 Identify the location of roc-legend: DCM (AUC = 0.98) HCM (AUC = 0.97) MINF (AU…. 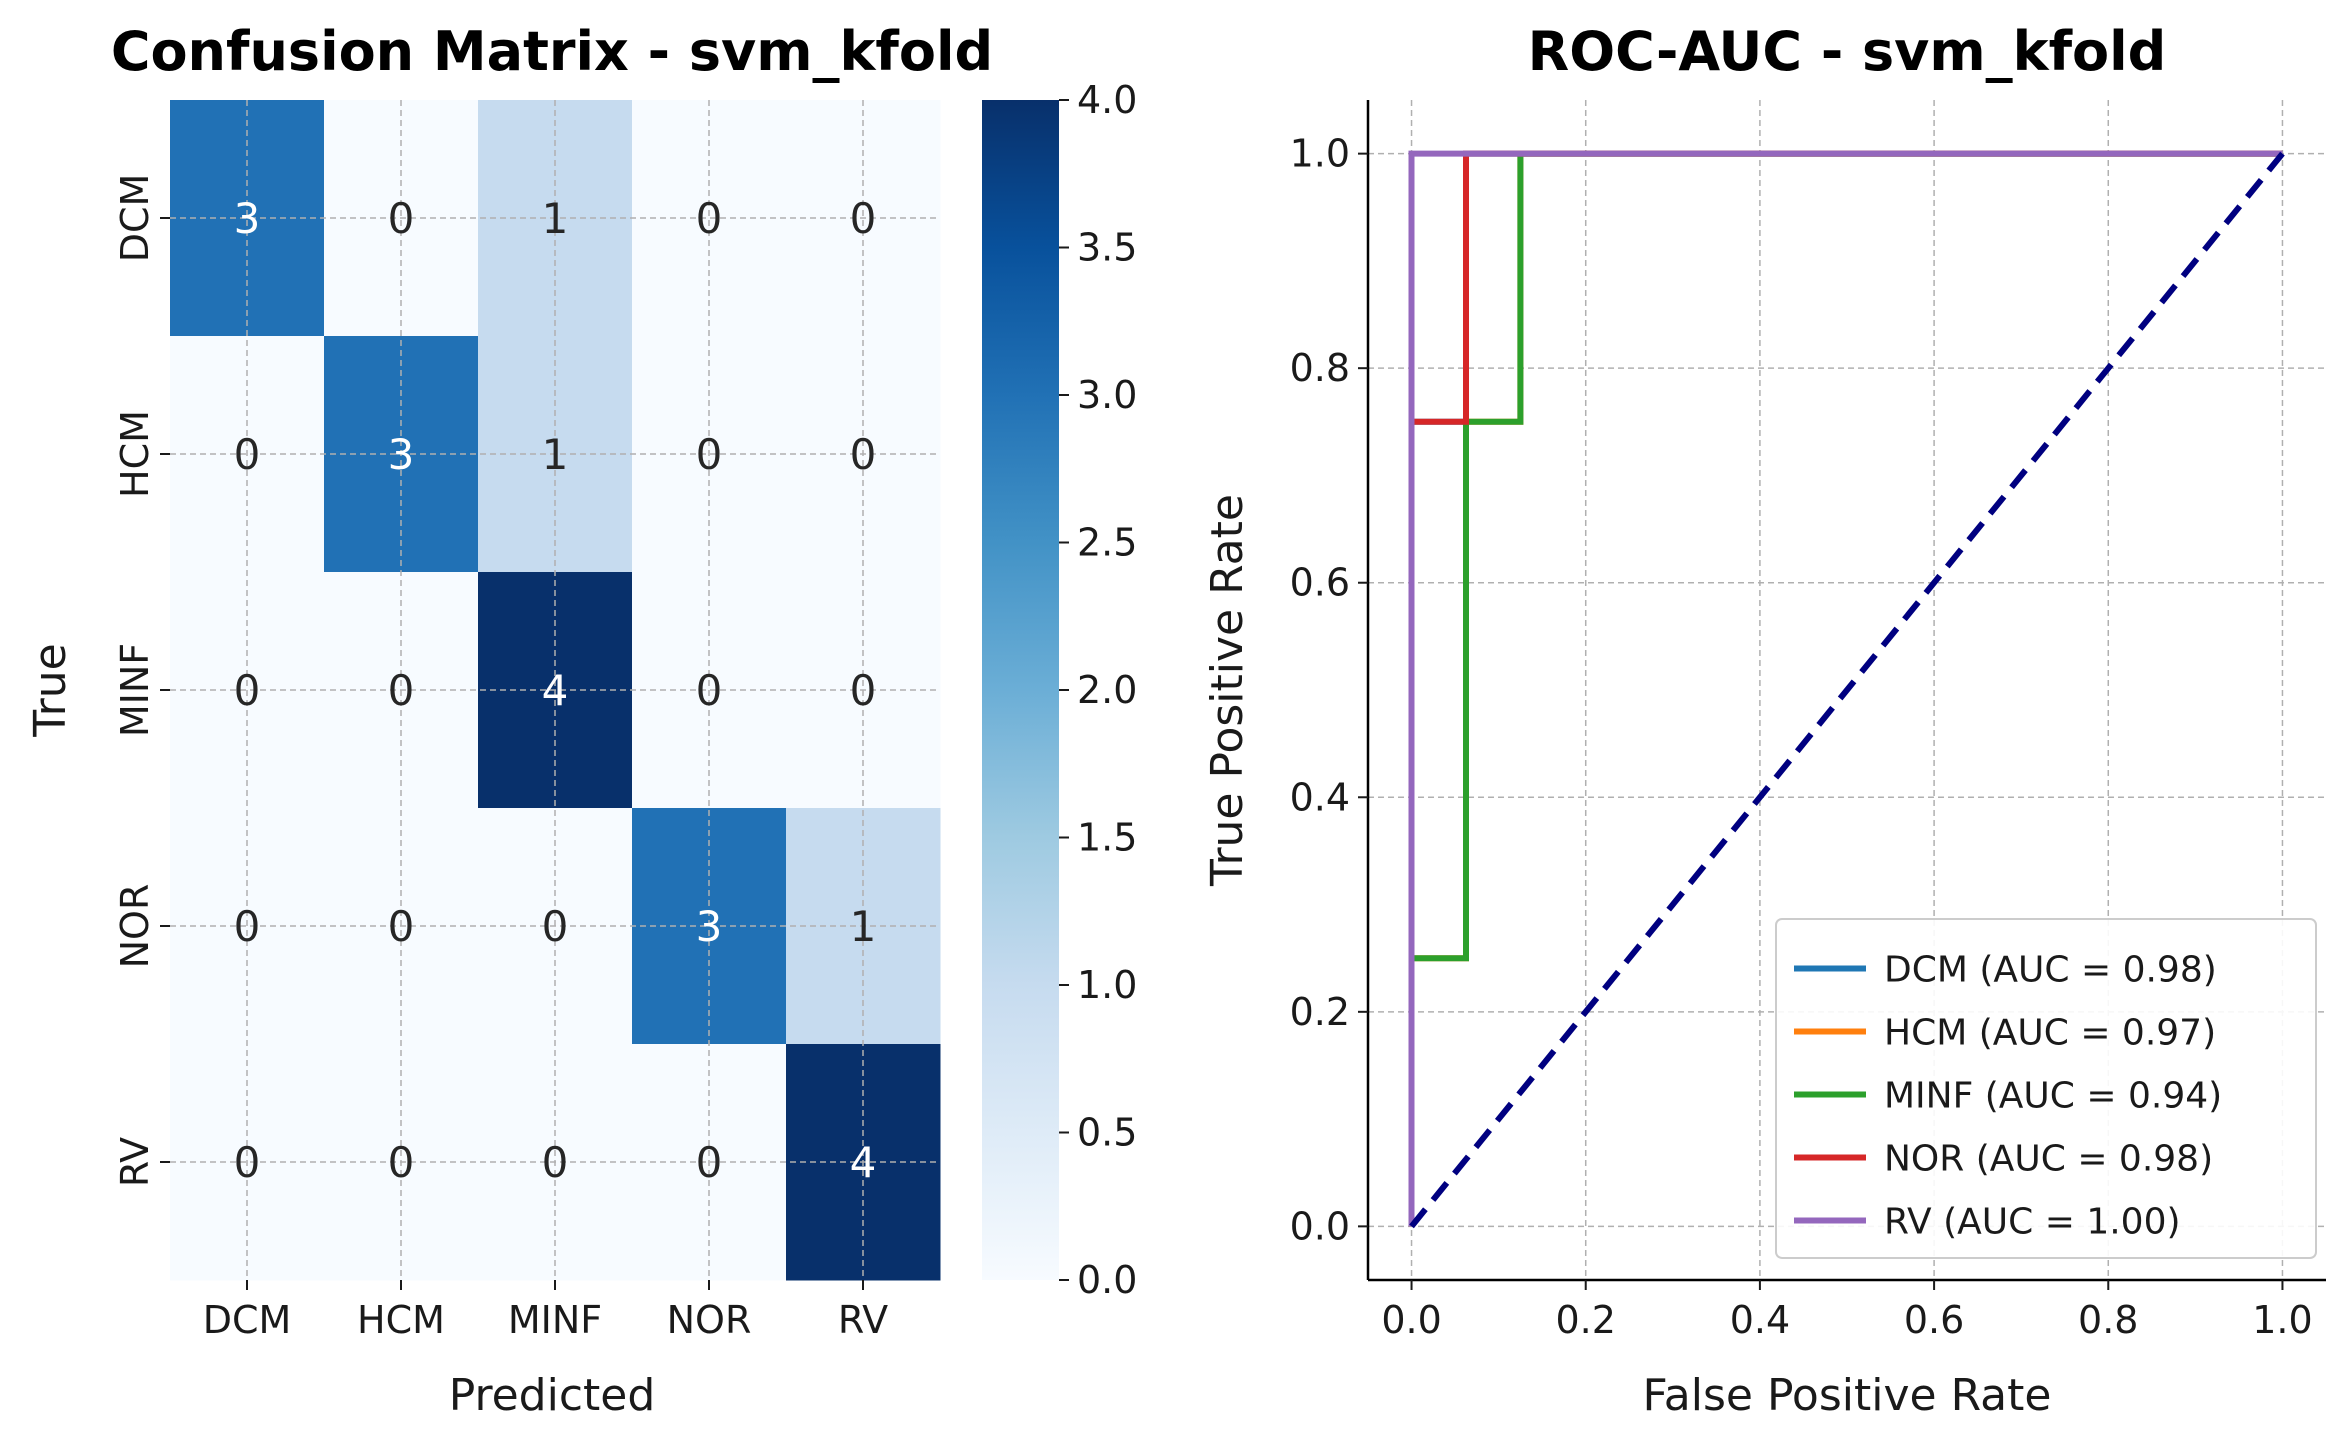
(2046, 1088).